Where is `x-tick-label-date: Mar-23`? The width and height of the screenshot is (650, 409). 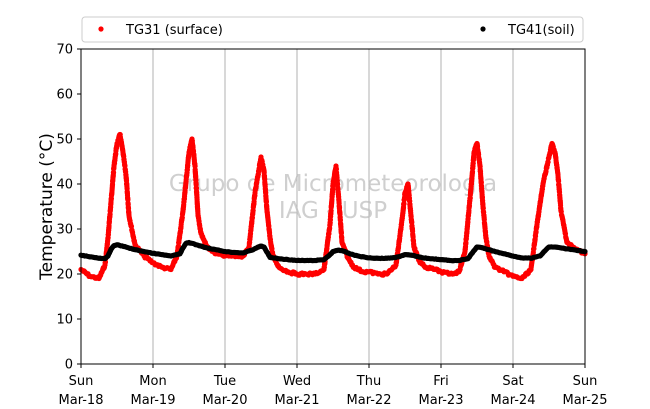
x-tick-label-date: Mar-23 is located at coordinates (441, 400).